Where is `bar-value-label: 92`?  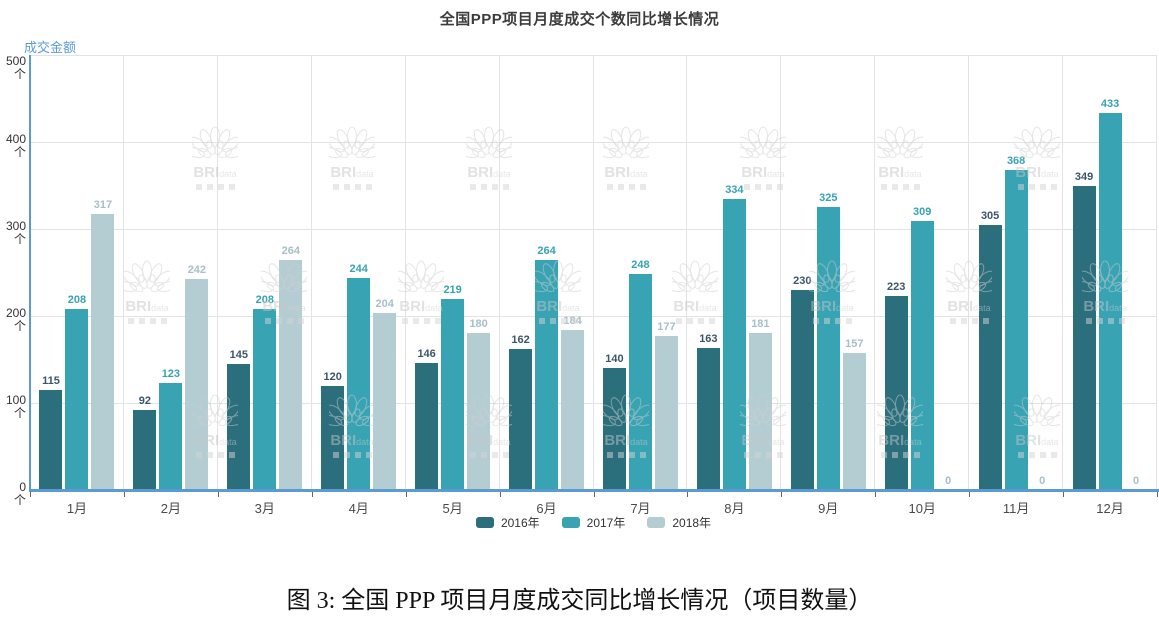
bar-value-label: 92 is located at coordinates (144, 401).